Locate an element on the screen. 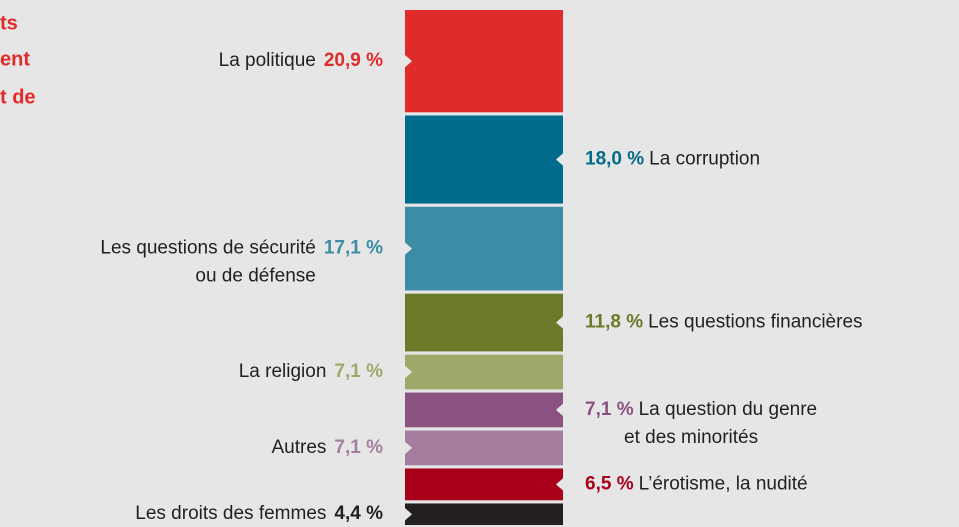  segment-label: Les questions de sécurité 17,1 % is located at coordinates (241, 248).